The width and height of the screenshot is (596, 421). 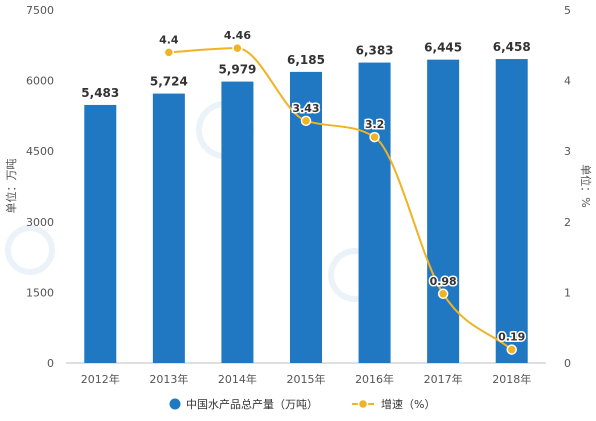 What do you see at coordinates (567, 10) in the screenshot?
I see `y-right-tick-label: 5` at bounding box center [567, 10].